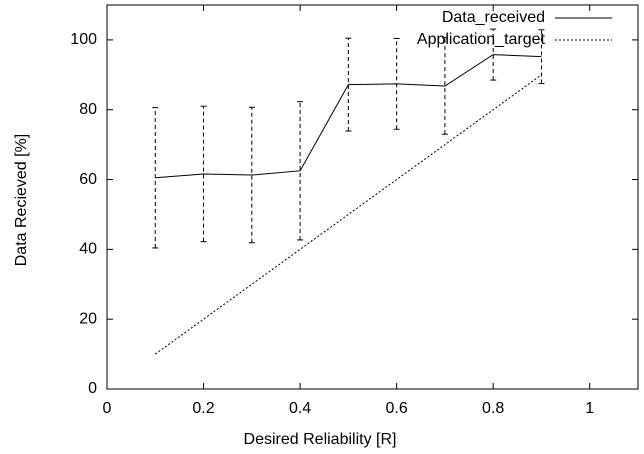  What do you see at coordinates (493, 408) in the screenshot?
I see `x-tick-label: 0.8` at bounding box center [493, 408].